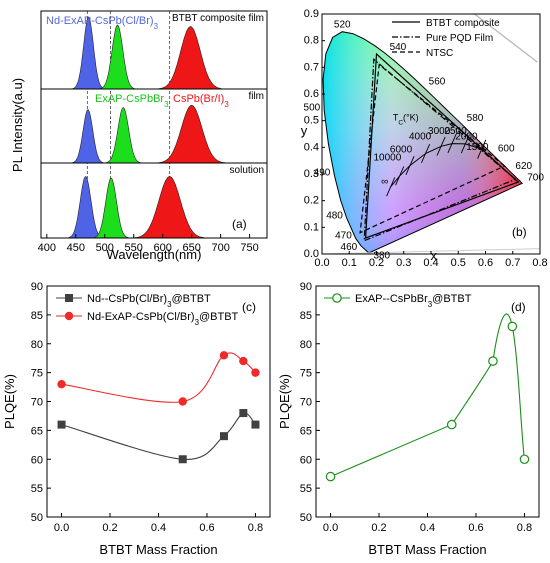 Image resolution: width=550 pixels, height=563 pixels. What do you see at coordinates (306, 374) in the screenshot?
I see `y-tick-label: 75` at bounding box center [306, 374].